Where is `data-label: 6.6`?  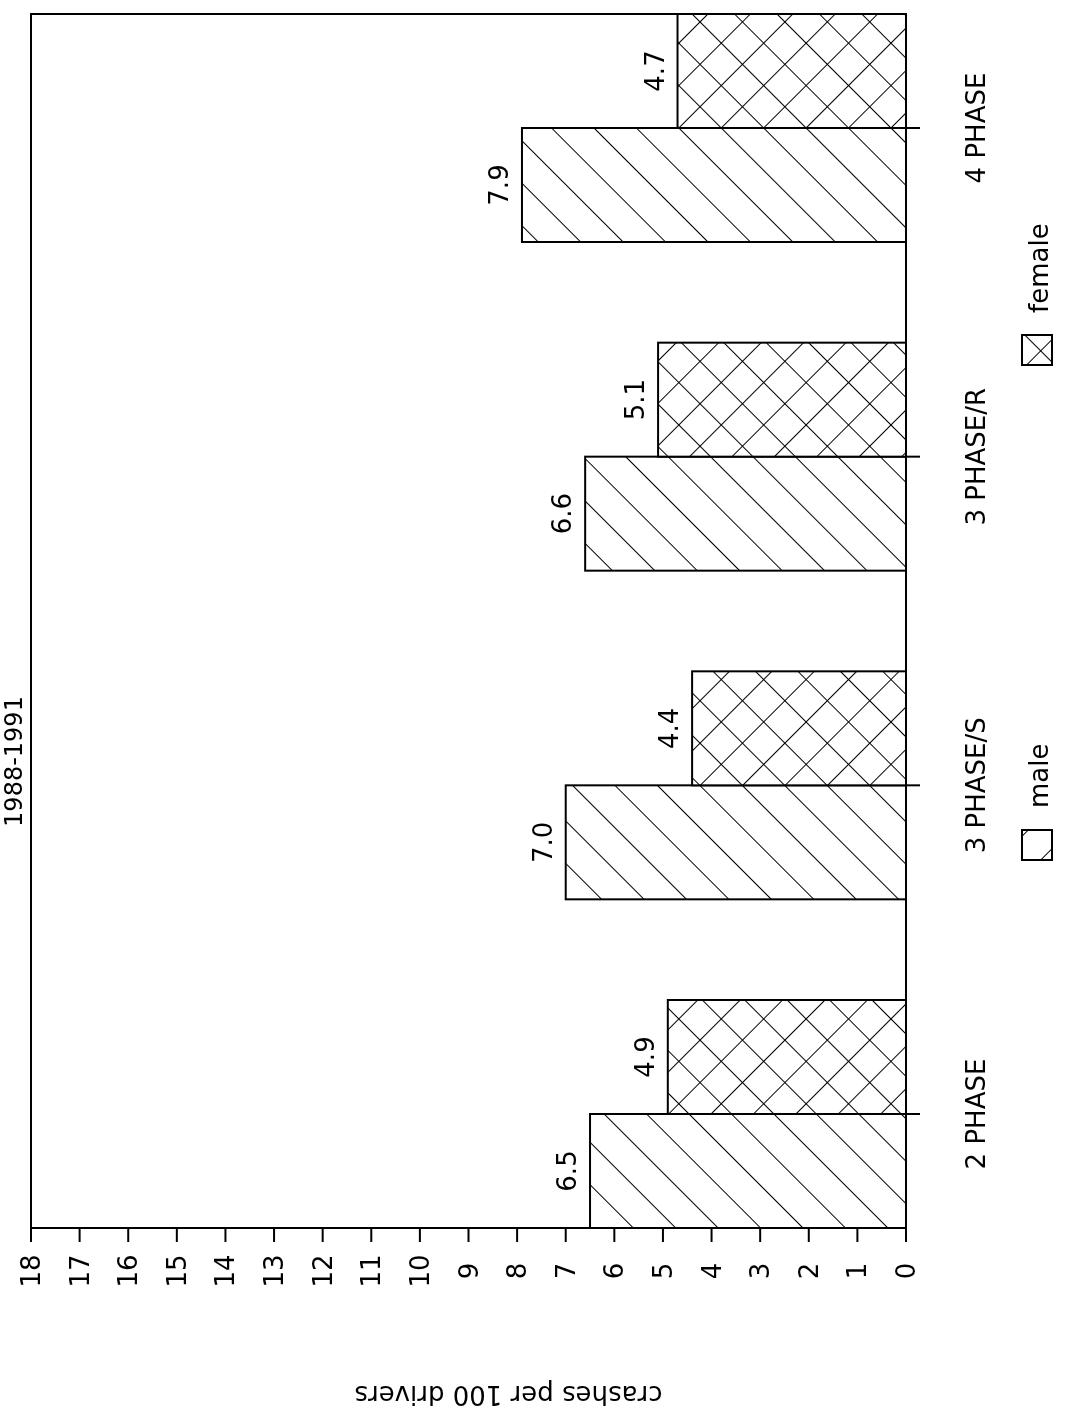
data-label: 6.6 is located at coordinates (562, 513).